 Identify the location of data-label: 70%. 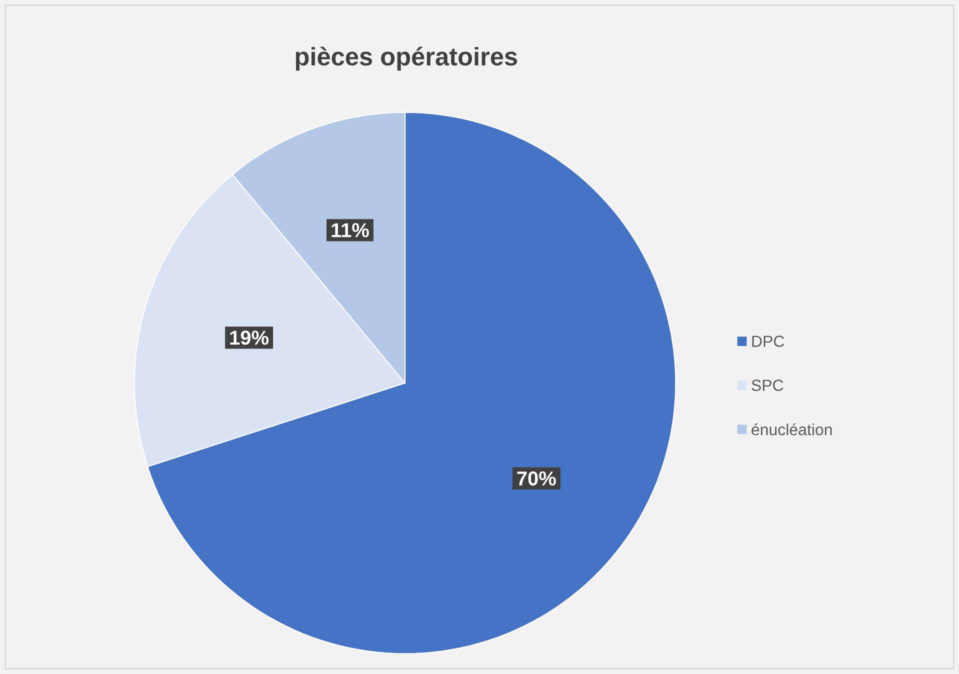
(536, 478).